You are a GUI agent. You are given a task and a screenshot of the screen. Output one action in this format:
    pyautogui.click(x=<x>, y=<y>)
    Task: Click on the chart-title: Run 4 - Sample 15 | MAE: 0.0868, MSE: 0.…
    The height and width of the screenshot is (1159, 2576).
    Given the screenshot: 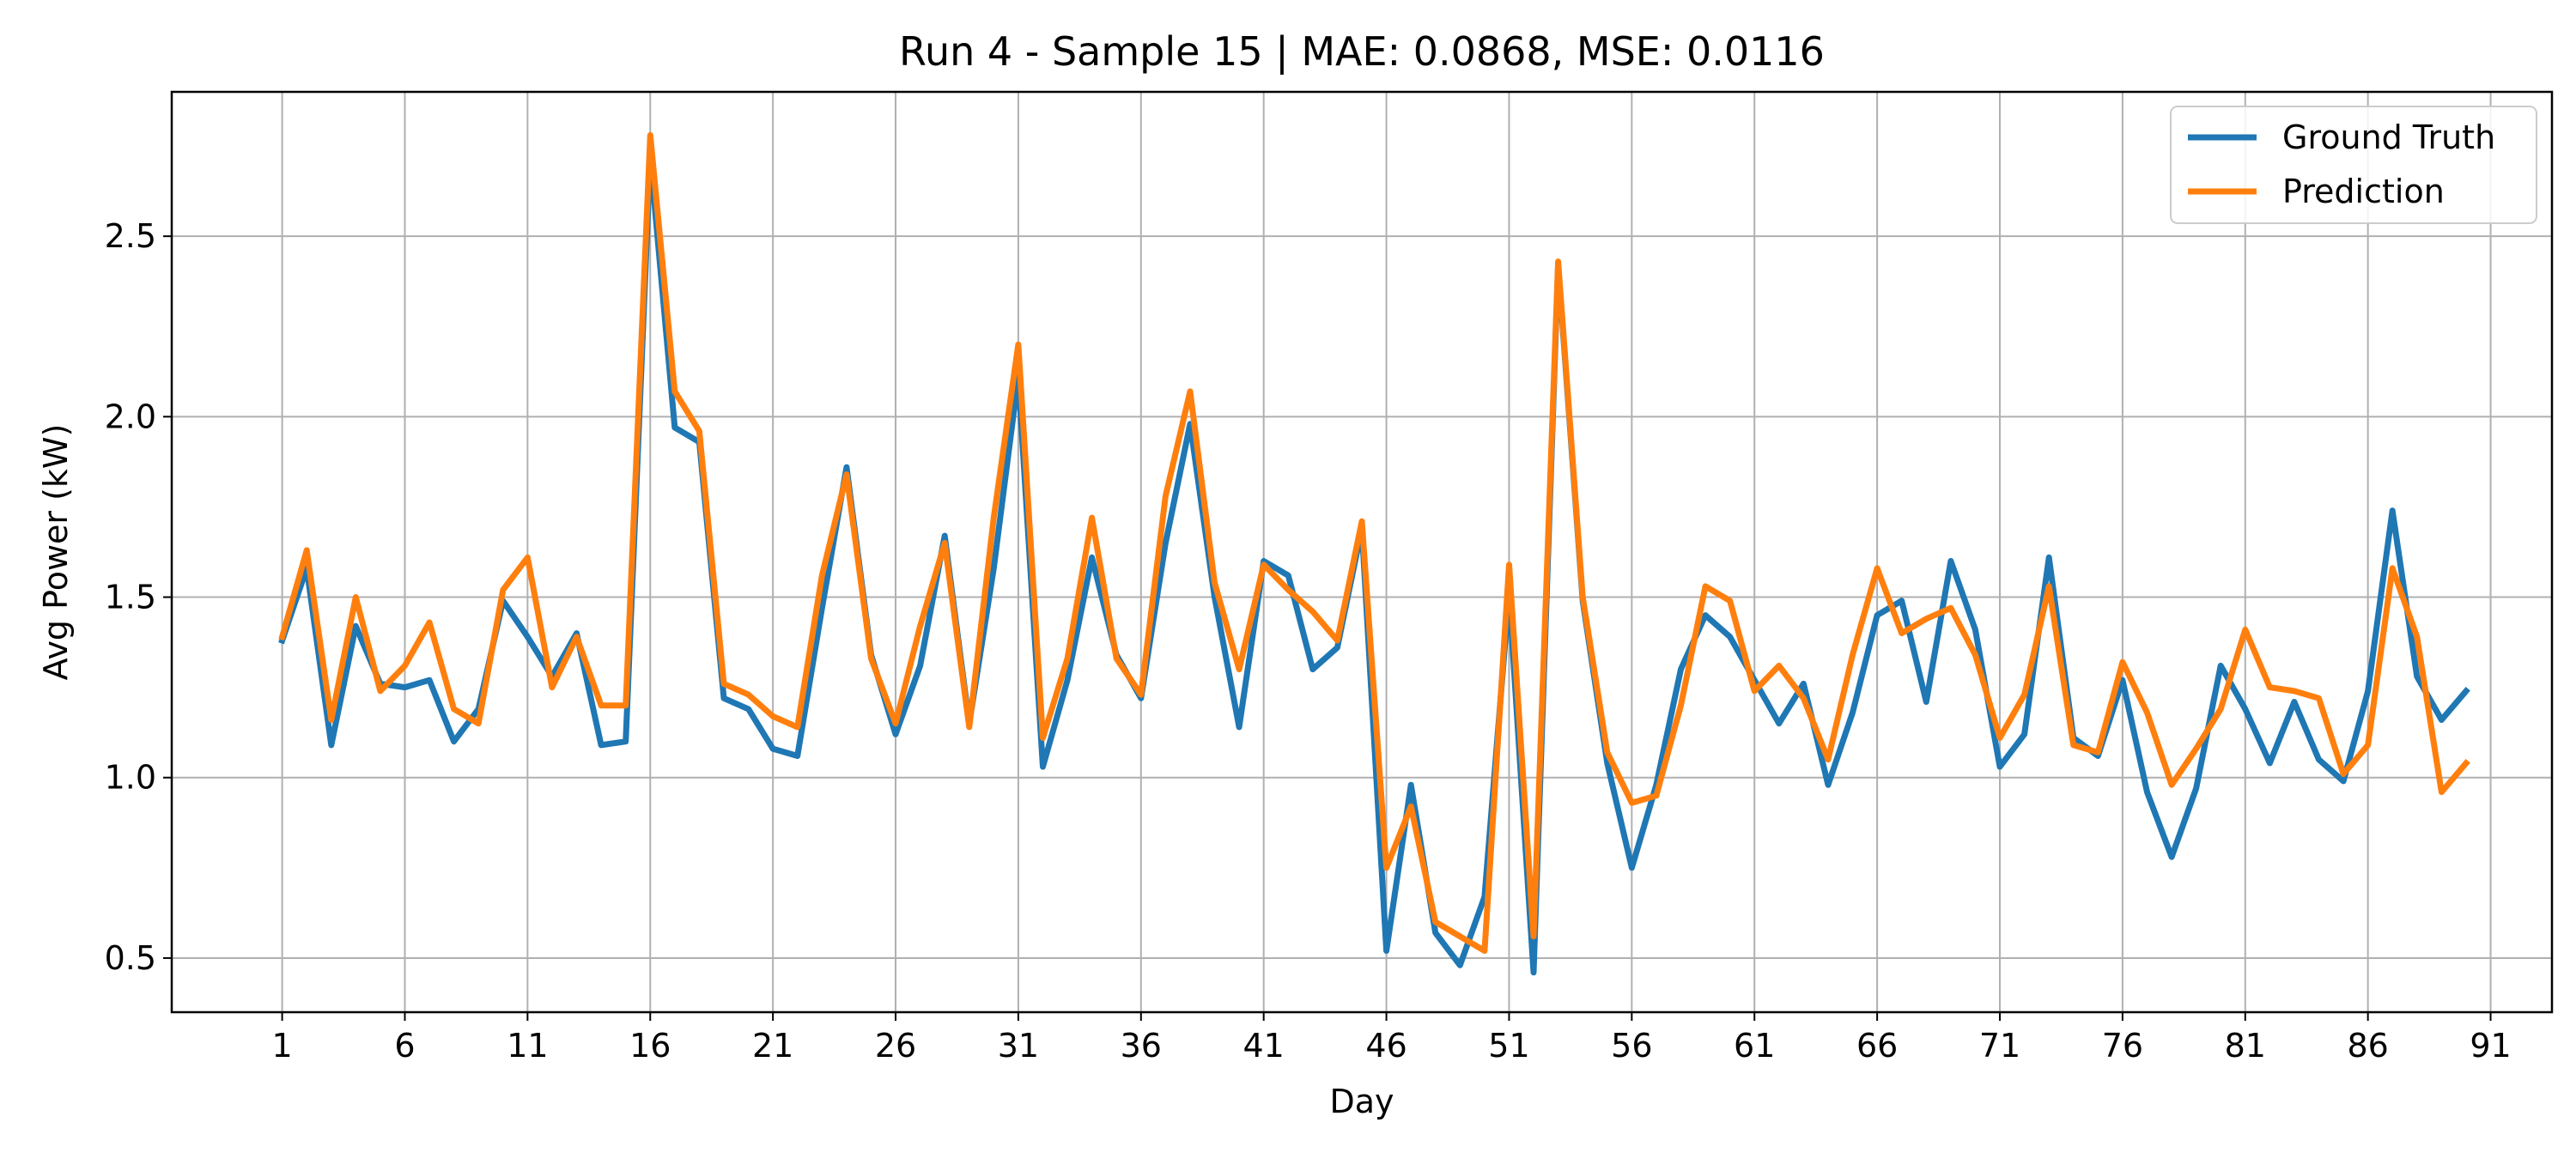 What is the action you would take?
    pyautogui.click(x=1362, y=52)
    